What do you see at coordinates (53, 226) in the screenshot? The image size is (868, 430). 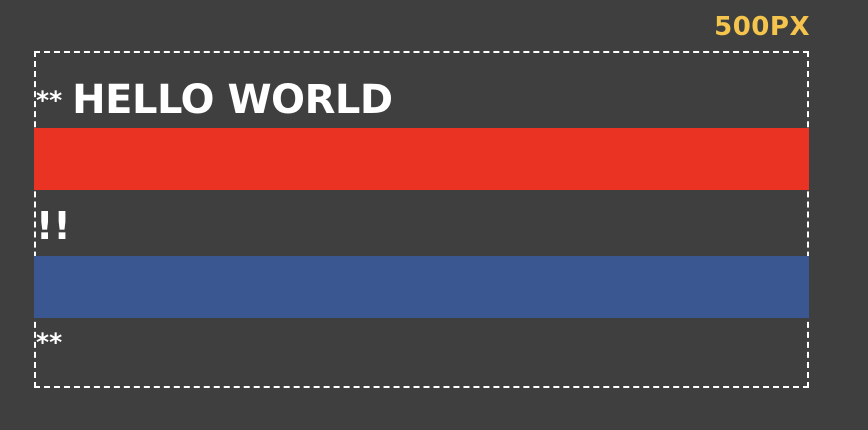 I see `exclamation-text: !!` at bounding box center [53, 226].